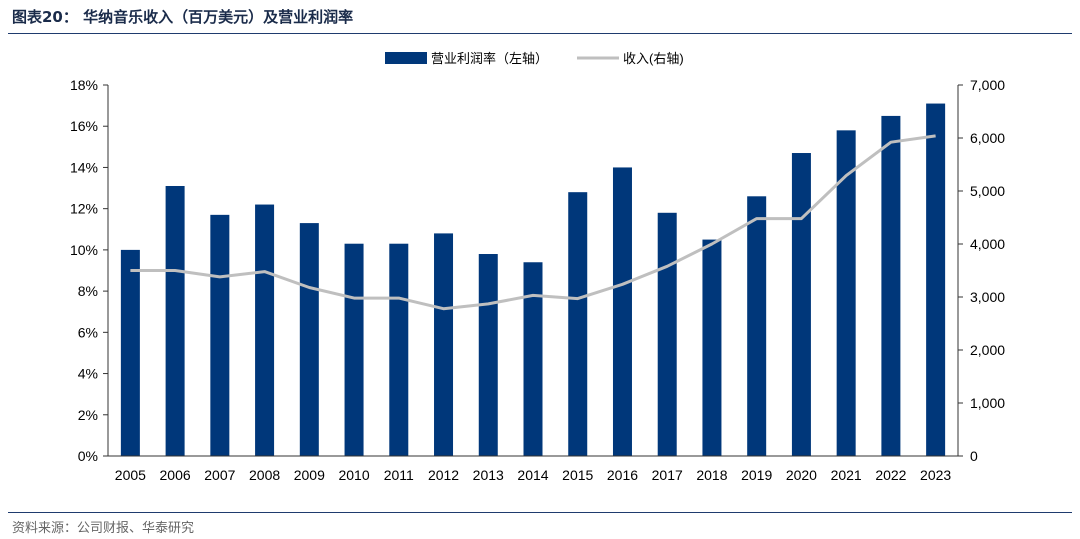 The width and height of the screenshot is (1080, 539). What do you see at coordinates (540, 33) in the screenshot?
I see `top-rule` at bounding box center [540, 33].